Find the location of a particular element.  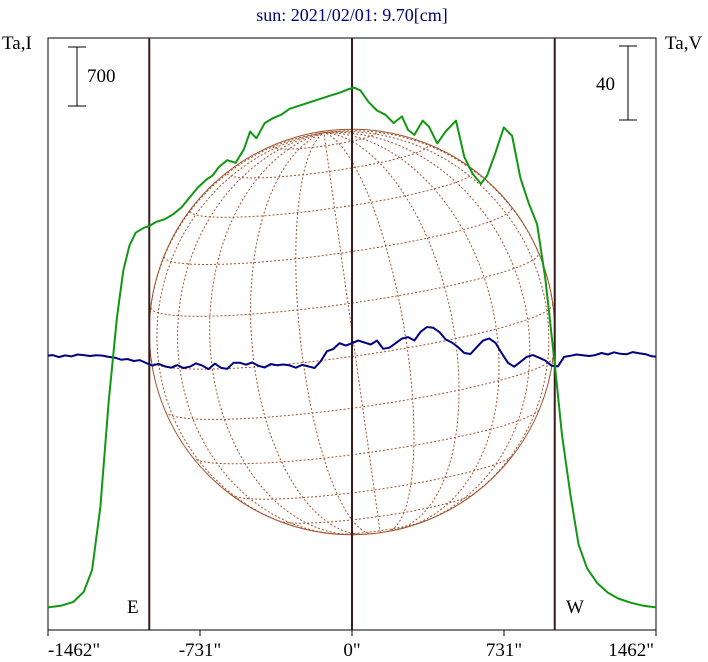

x-tick-label: -1462" is located at coordinates (74, 650).